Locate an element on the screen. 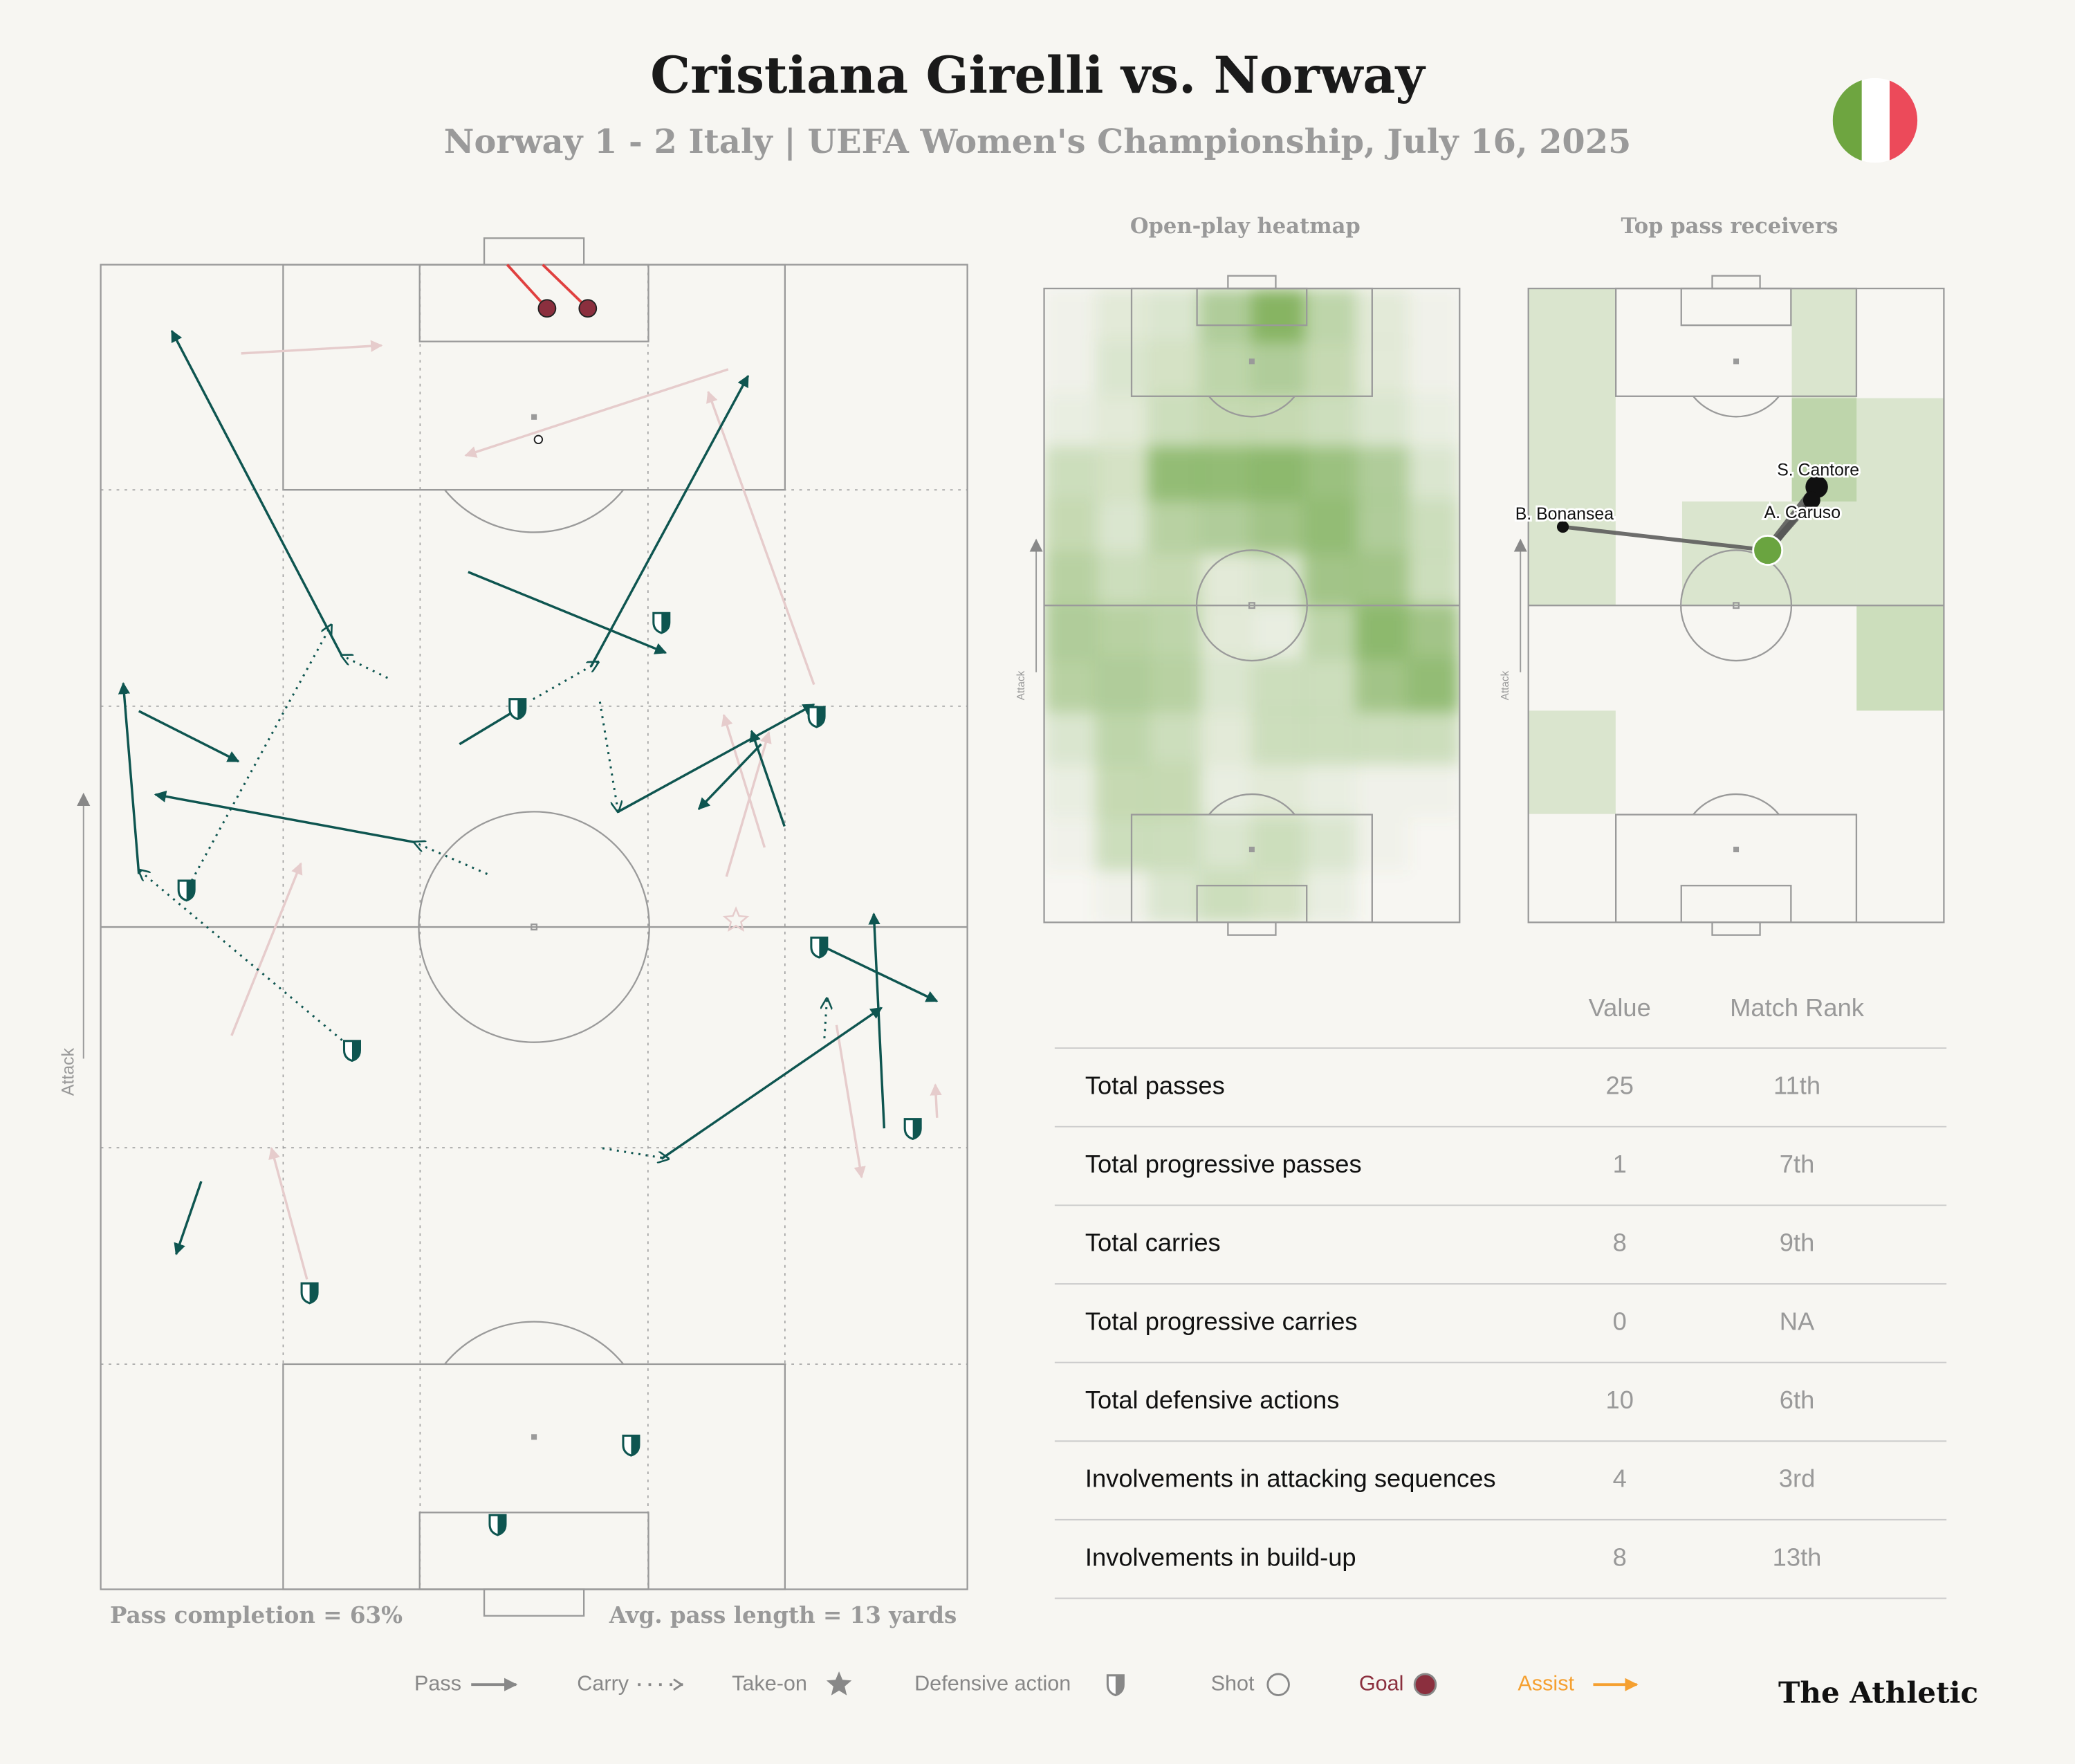  legend-defensive-icon is located at coordinates (1115, 1685).